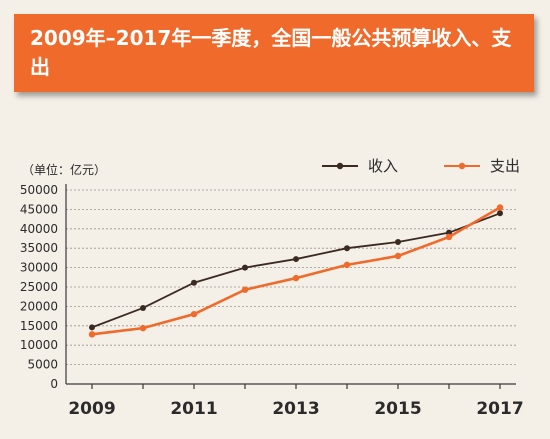 Image resolution: width=550 pixels, height=439 pixels. What do you see at coordinates (39, 229) in the screenshot?
I see `y-tick-label: 40000` at bounding box center [39, 229].